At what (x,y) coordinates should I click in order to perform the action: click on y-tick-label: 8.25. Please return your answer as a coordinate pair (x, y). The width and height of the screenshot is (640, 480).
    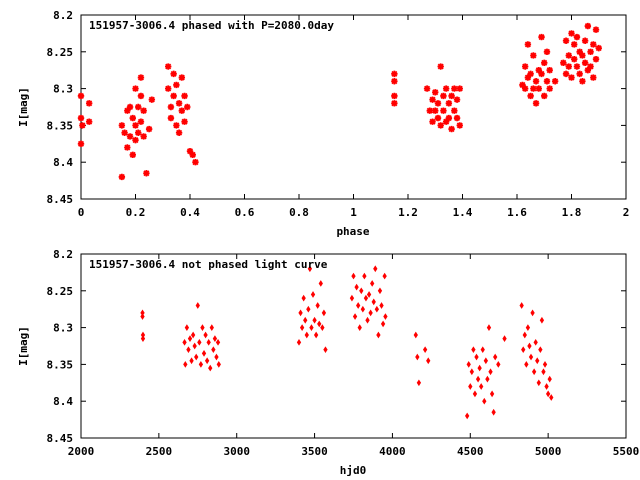
    Looking at the image, I should click on (60, 291).